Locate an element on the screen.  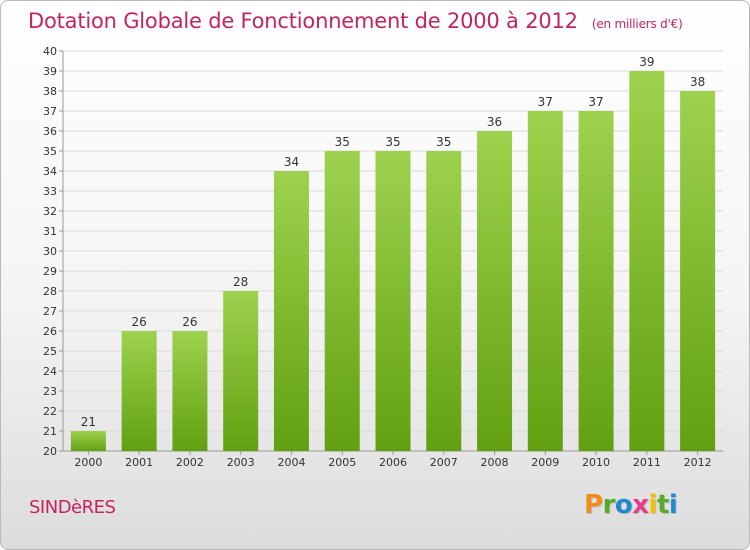
commune-name: SINDèRES is located at coordinates (72, 507).